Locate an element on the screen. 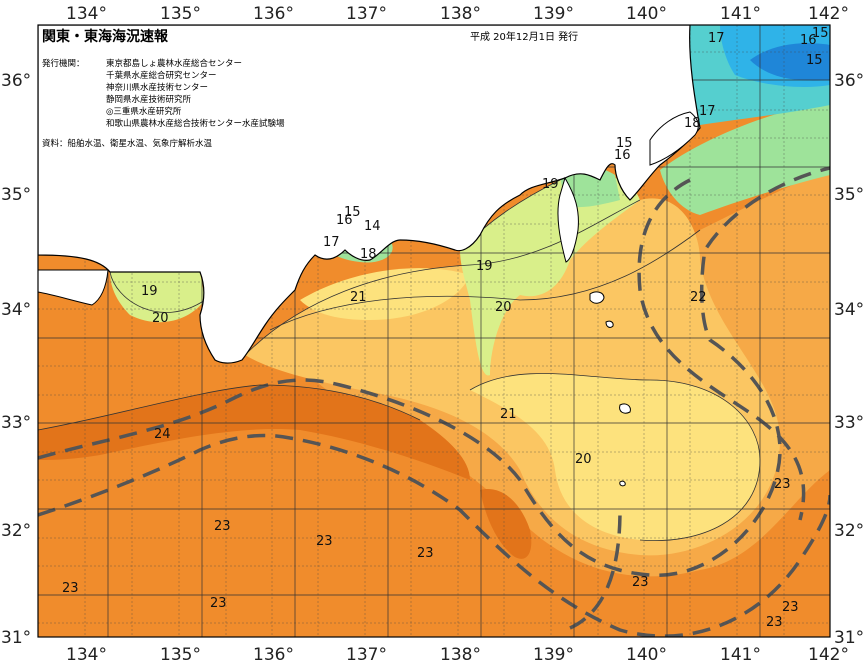 This screenshot has height=667, width=866. publisher-5: ◎三重県水産研究所 is located at coordinates (144, 111).